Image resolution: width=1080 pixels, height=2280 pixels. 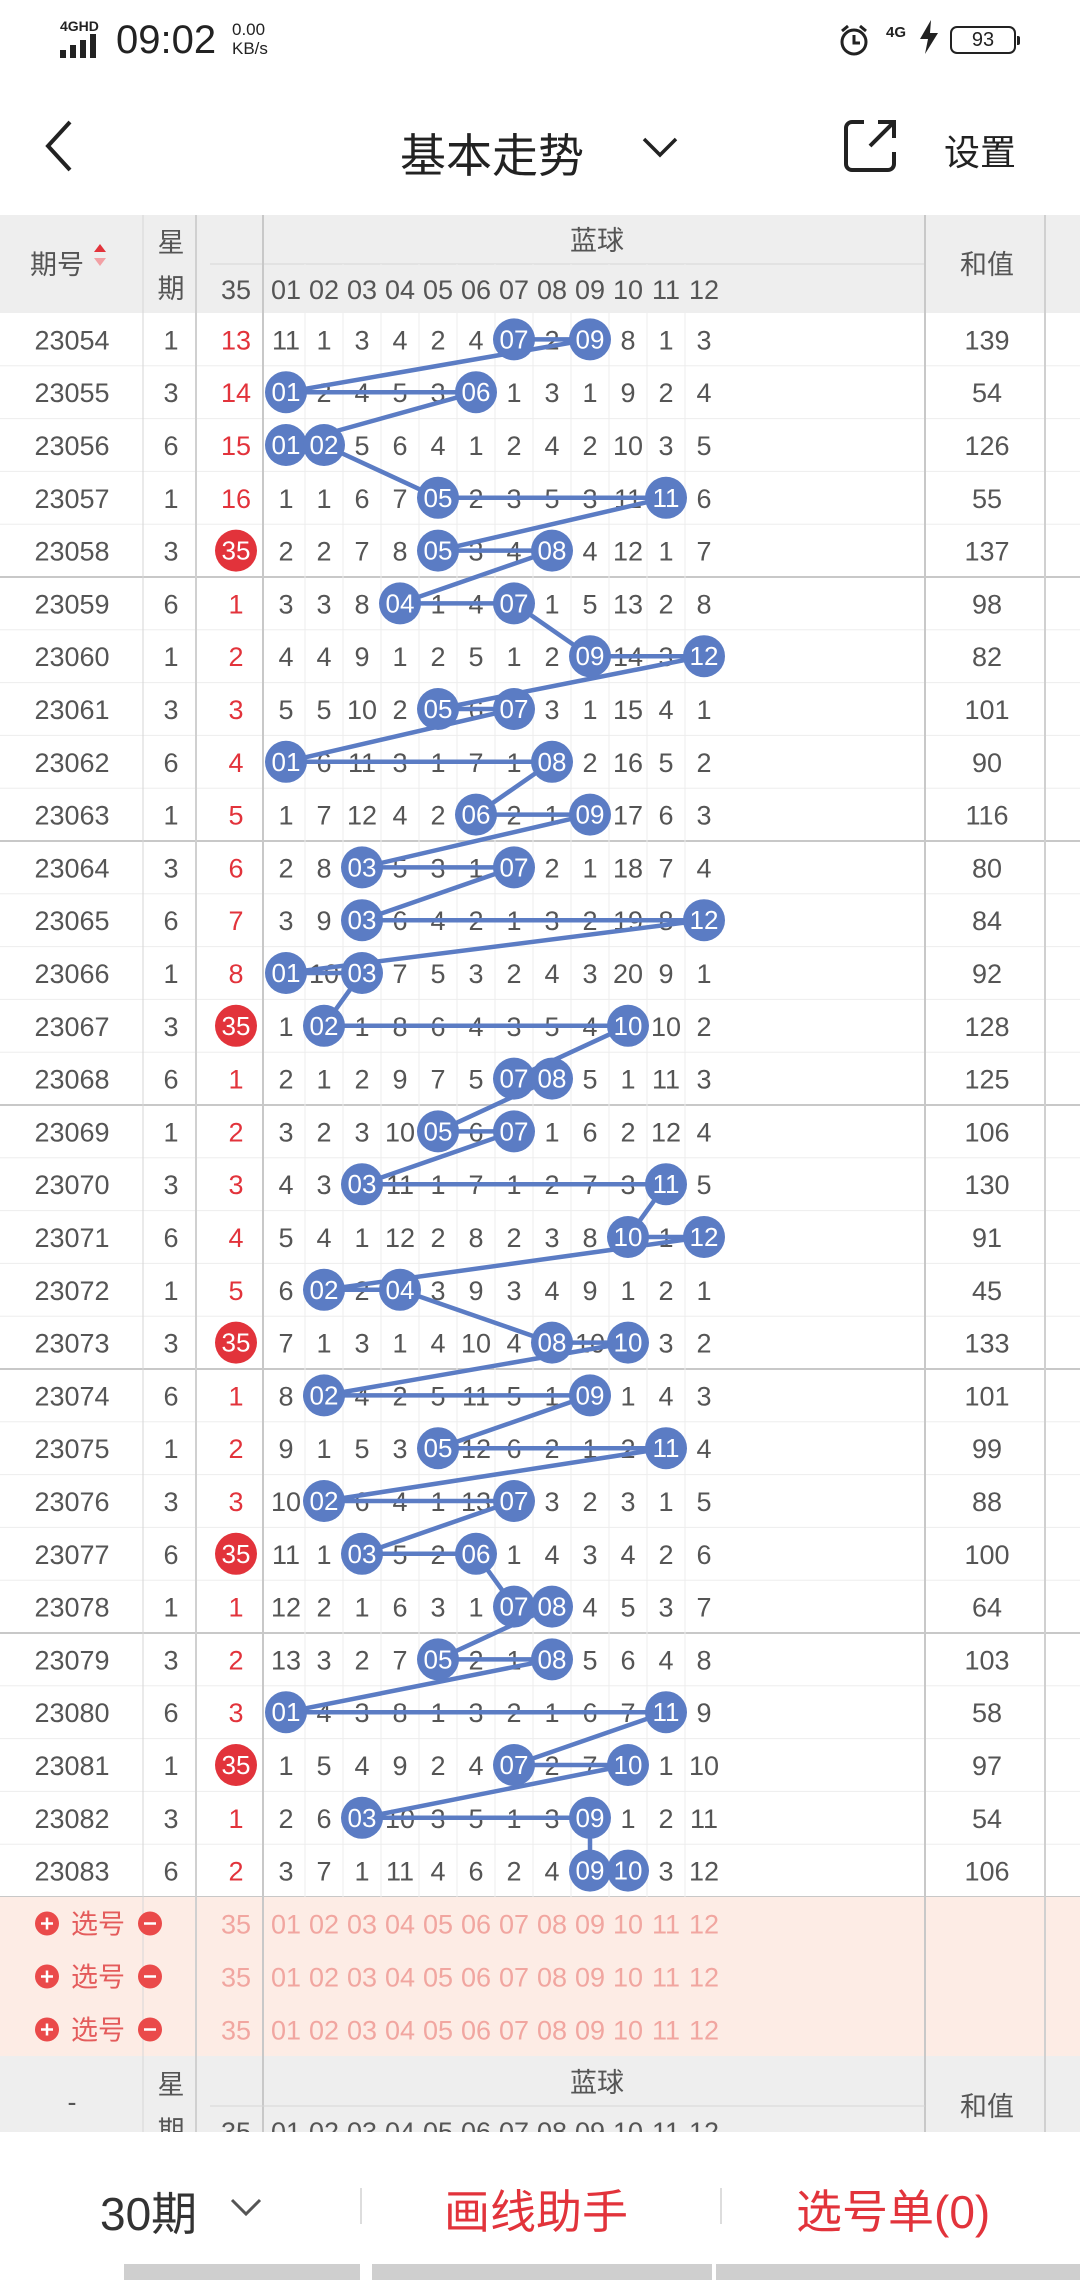 What do you see at coordinates (149, 2214) in the screenshot?
I see `period-count-select: 30期` at bounding box center [149, 2214].